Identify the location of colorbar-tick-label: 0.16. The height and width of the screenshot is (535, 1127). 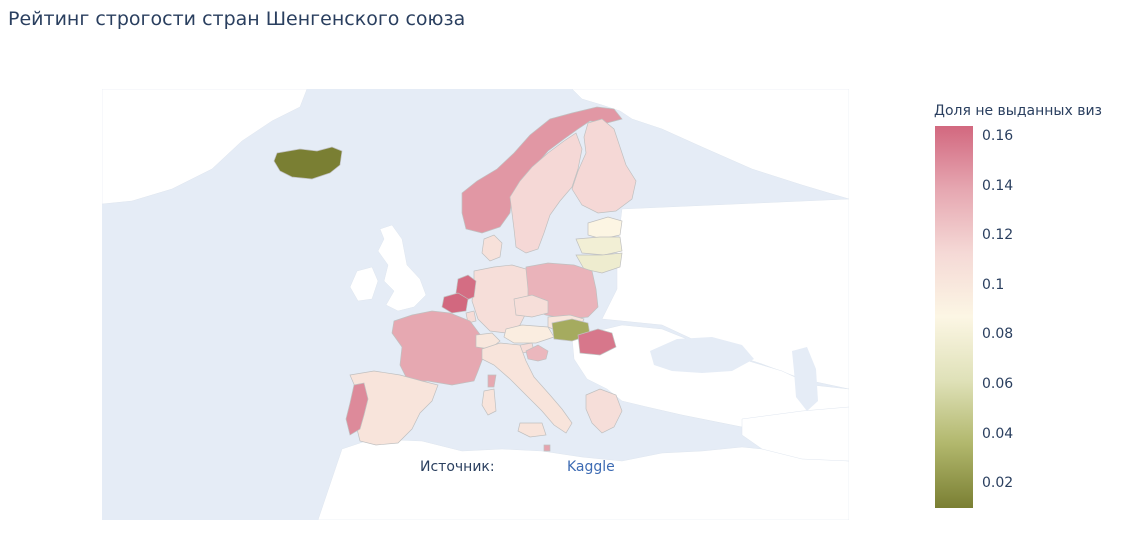
(998, 135).